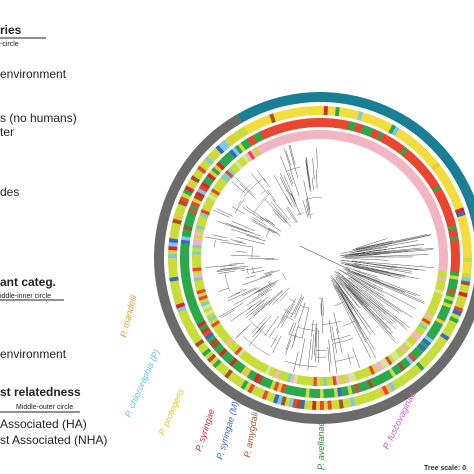 The width and height of the screenshot is (474, 474). I want to click on legend-item-water: ter, so click(7, 132).